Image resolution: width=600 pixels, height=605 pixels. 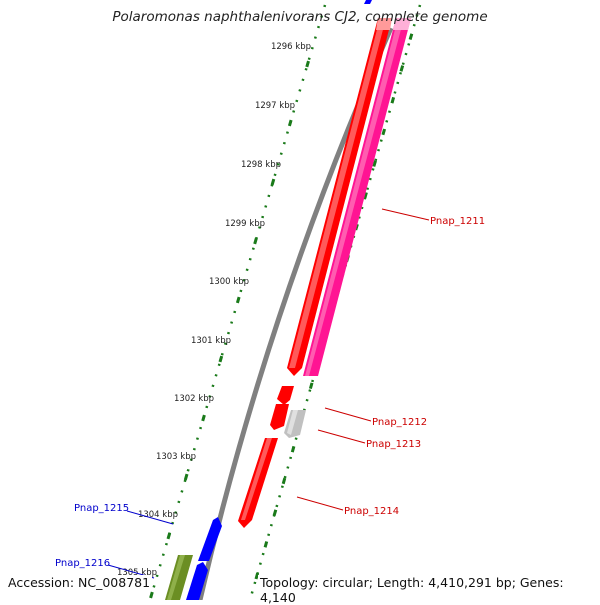 I want to click on ruler-label-1297: 1297 kbp, so click(x=275, y=106).